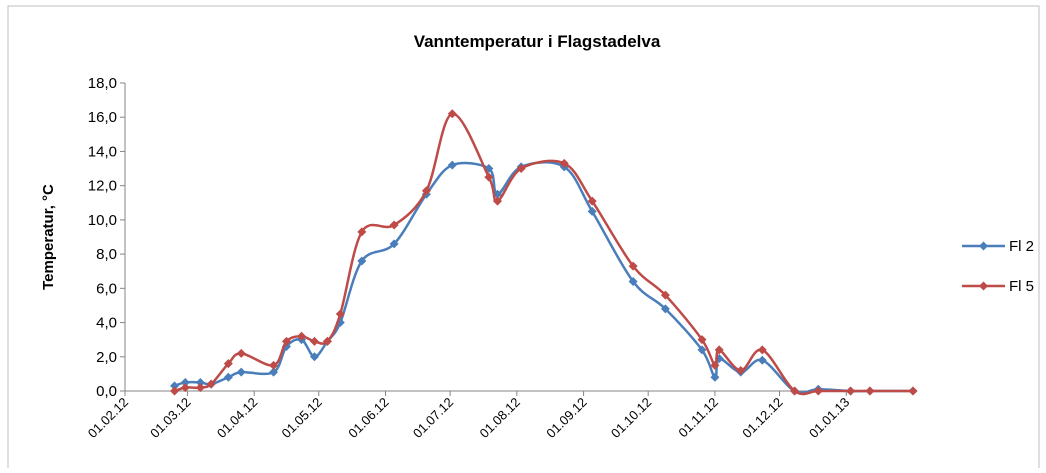 This screenshot has width=1046, height=473. I want to click on y-tick-label: 0,0, so click(106, 391).